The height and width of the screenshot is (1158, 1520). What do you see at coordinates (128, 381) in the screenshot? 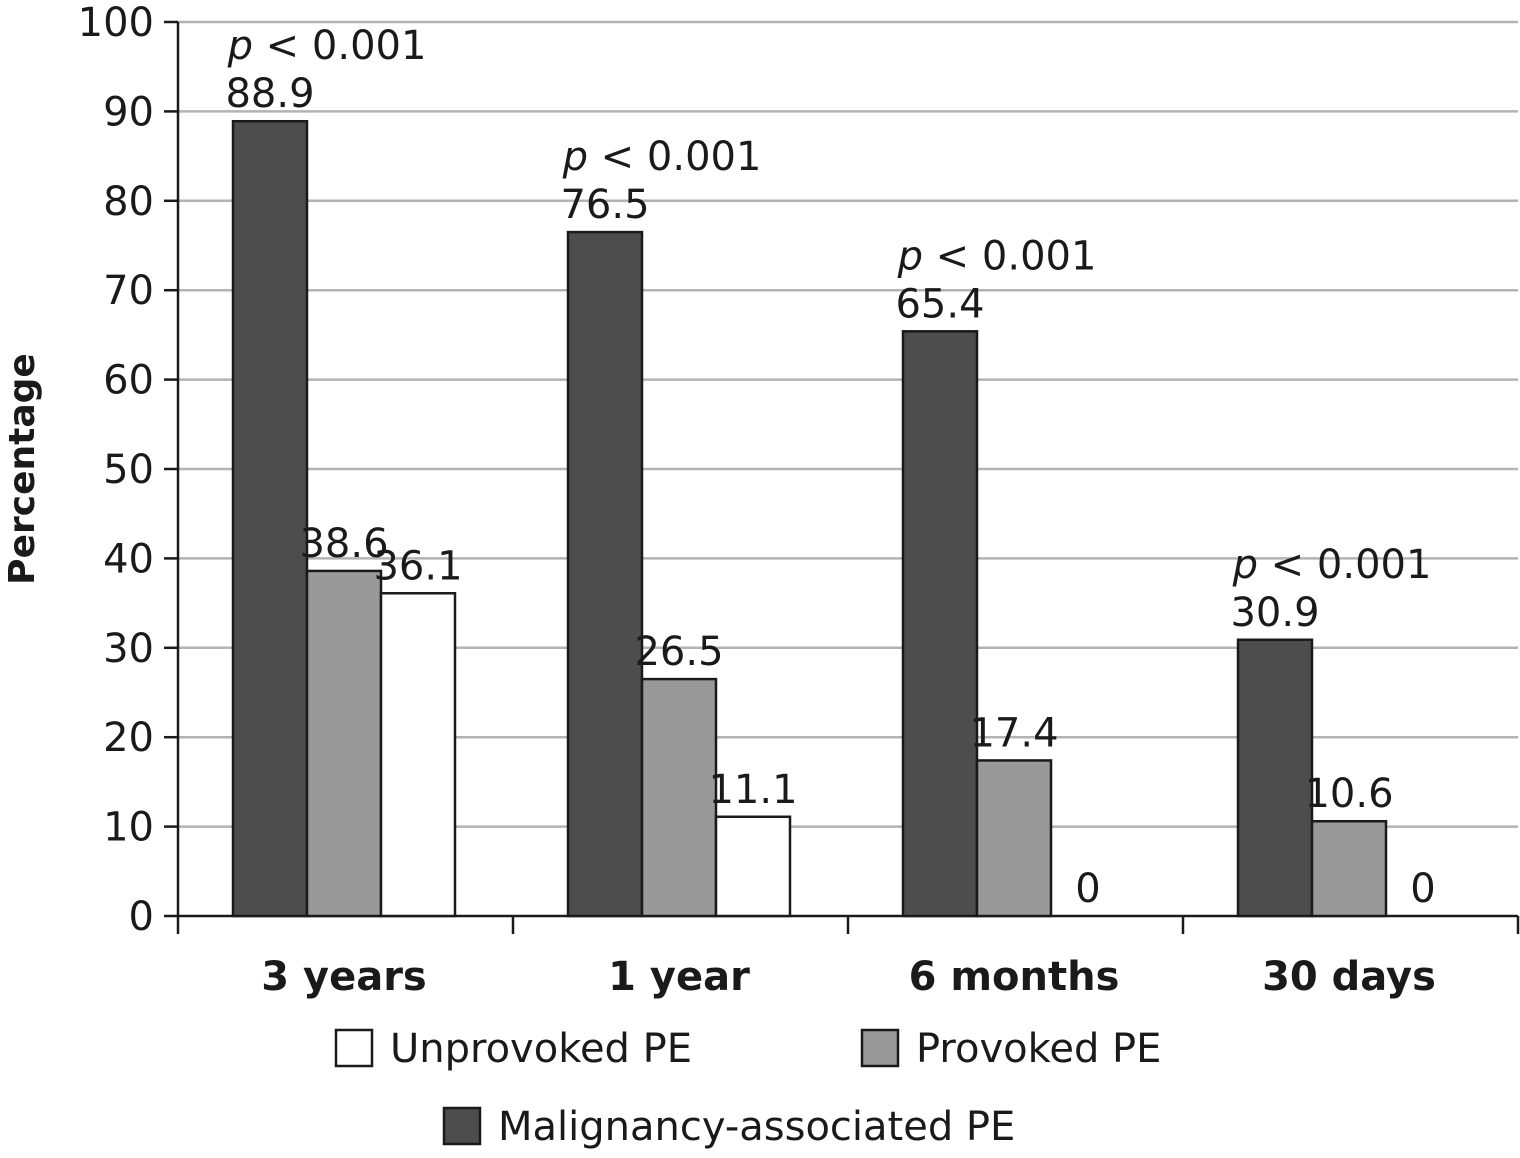
I see `y-tick-label: 60` at bounding box center [128, 381].